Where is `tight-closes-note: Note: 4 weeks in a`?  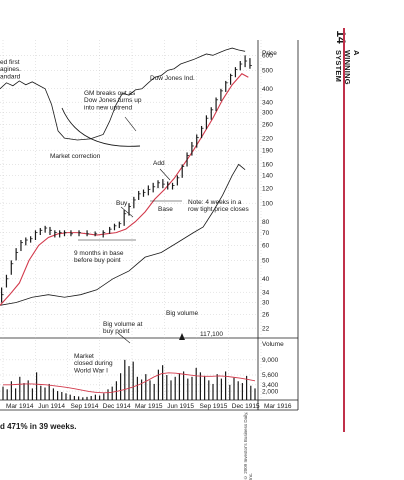
tight-closes-note: Note: 4 weeks in a is located at coordinates (215, 202).